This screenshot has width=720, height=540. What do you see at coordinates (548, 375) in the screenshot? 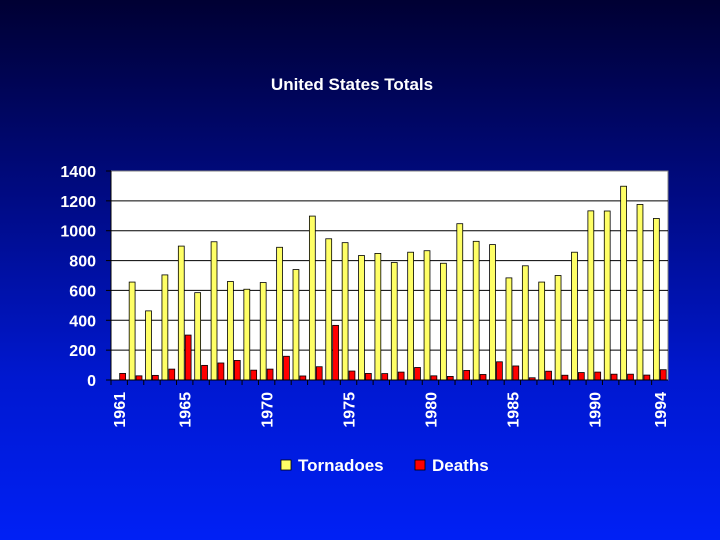
I see `bar-deaths-1987` at bounding box center [548, 375].